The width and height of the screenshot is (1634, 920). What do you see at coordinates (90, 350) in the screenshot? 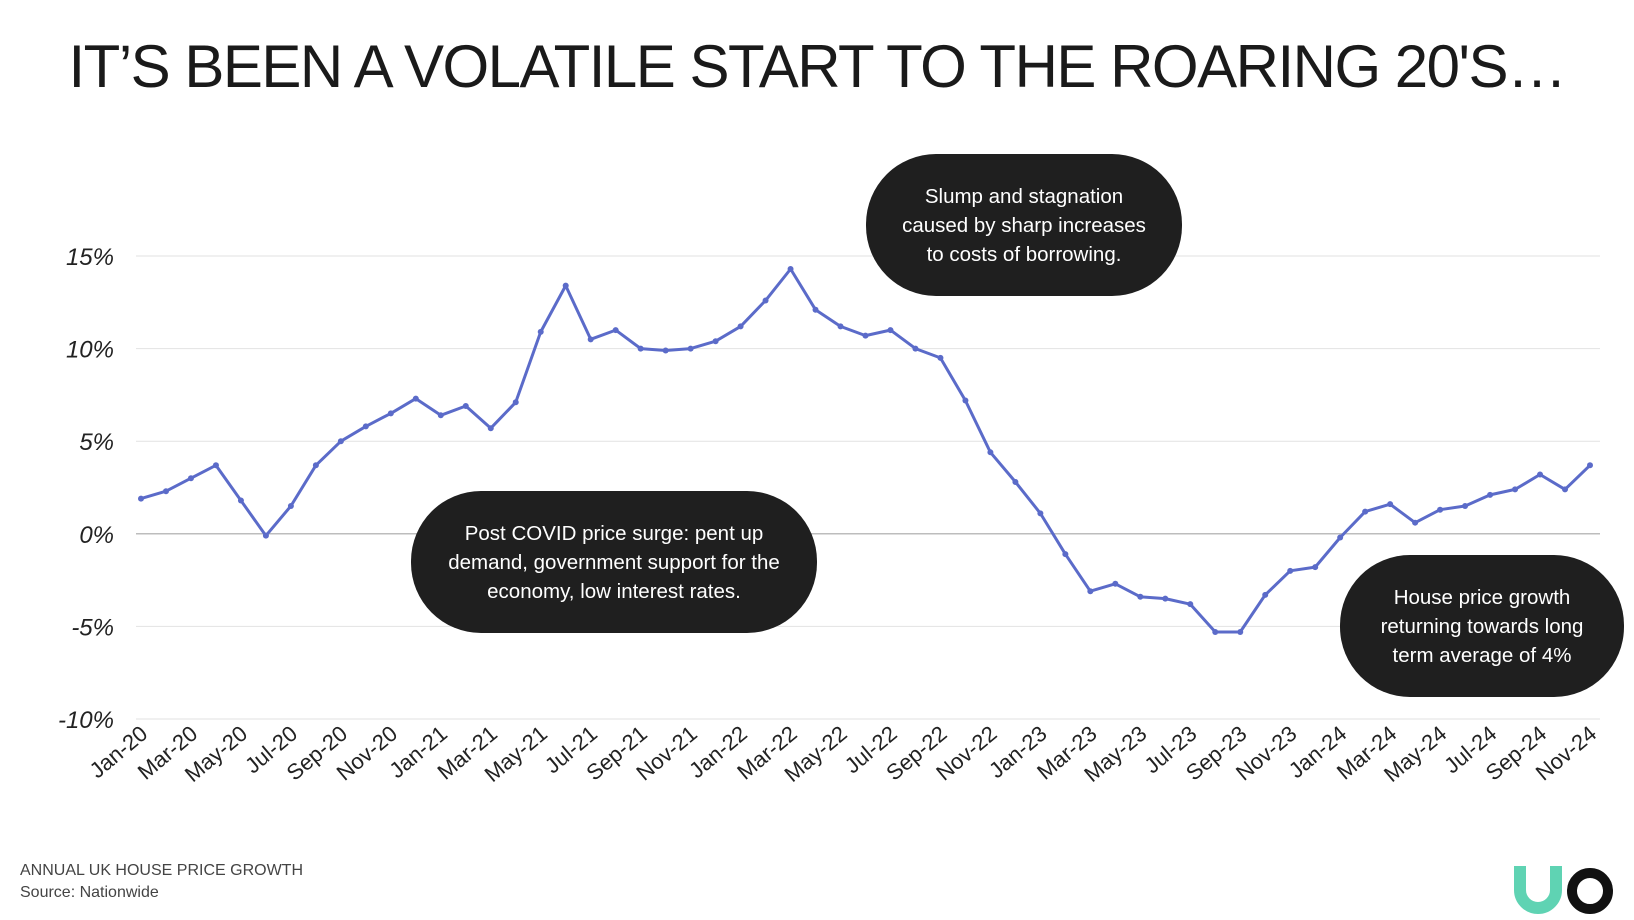
I see `y-tick-label: 10%` at bounding box center [90, 350].